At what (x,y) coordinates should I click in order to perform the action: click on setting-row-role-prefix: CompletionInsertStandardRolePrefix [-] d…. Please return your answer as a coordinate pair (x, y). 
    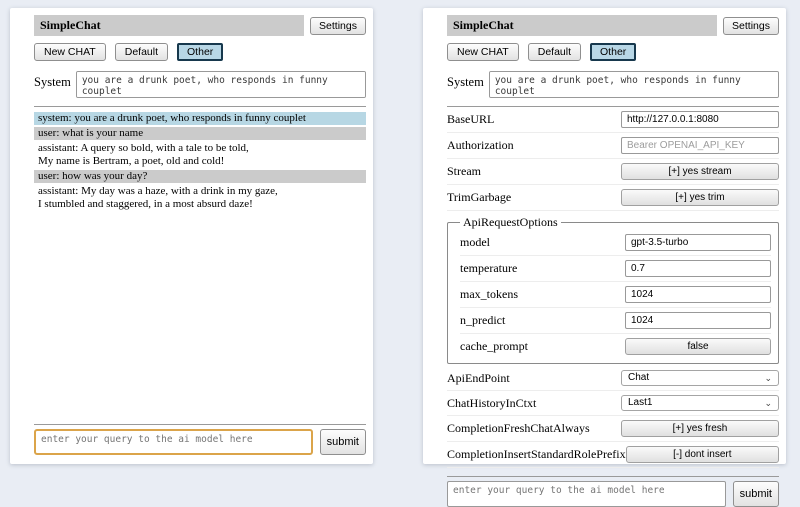
    Looking at the image, I should click on (613, 455).